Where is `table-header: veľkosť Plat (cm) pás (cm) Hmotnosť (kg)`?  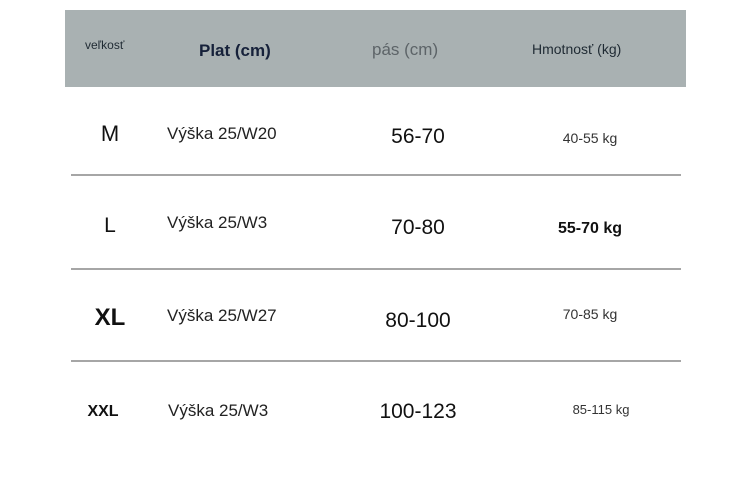 table-header: veľkosť Plat (cm) pás (cm) Hmotnosť (kg) is located at coordinates (375, 48).